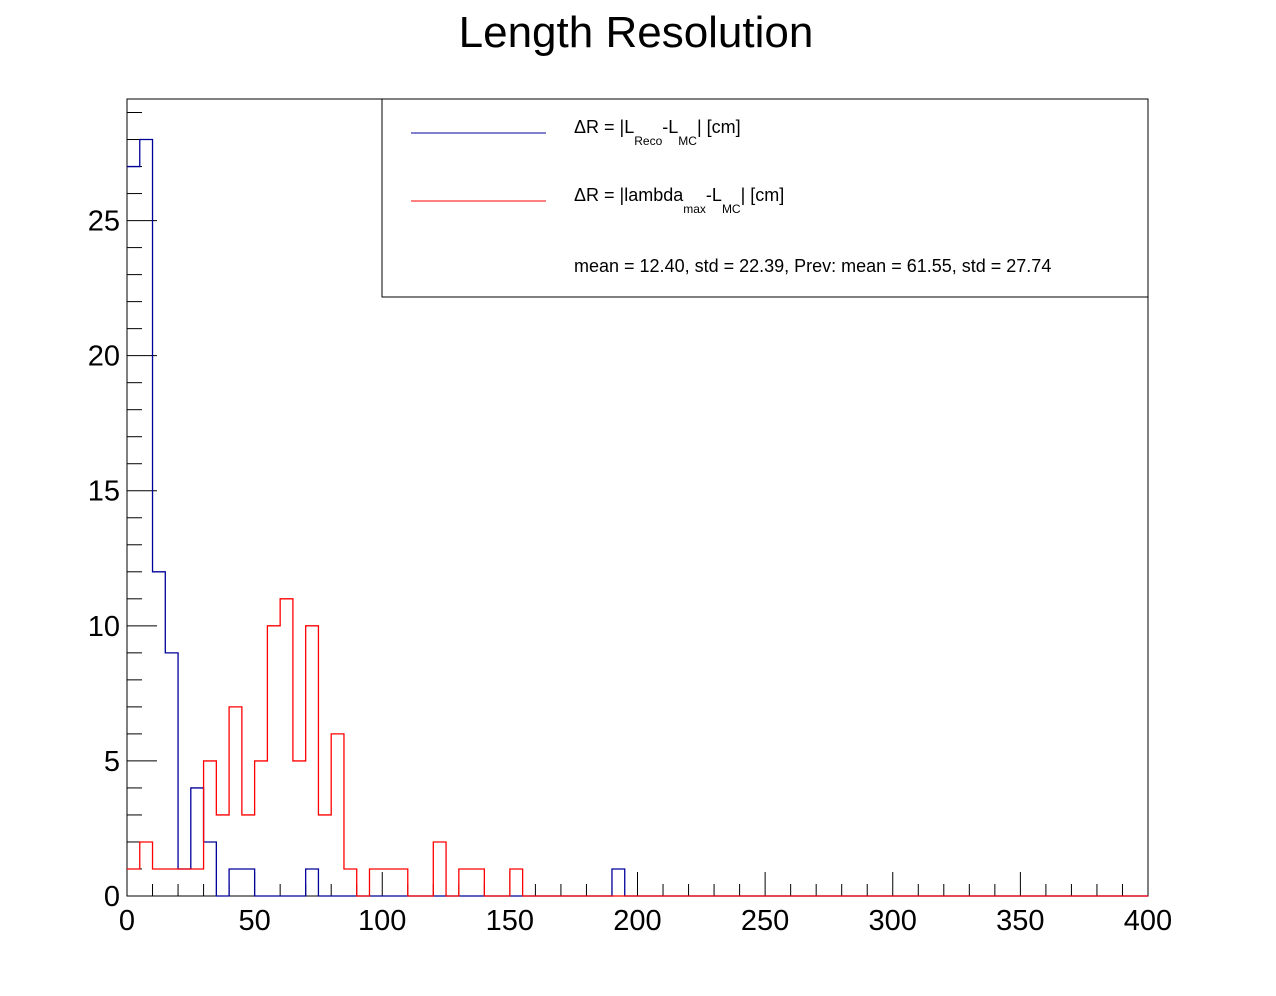 The width and height of the screenshot is (1276, 996). I want to click on y-tick-label: 15, so click(104, 492).